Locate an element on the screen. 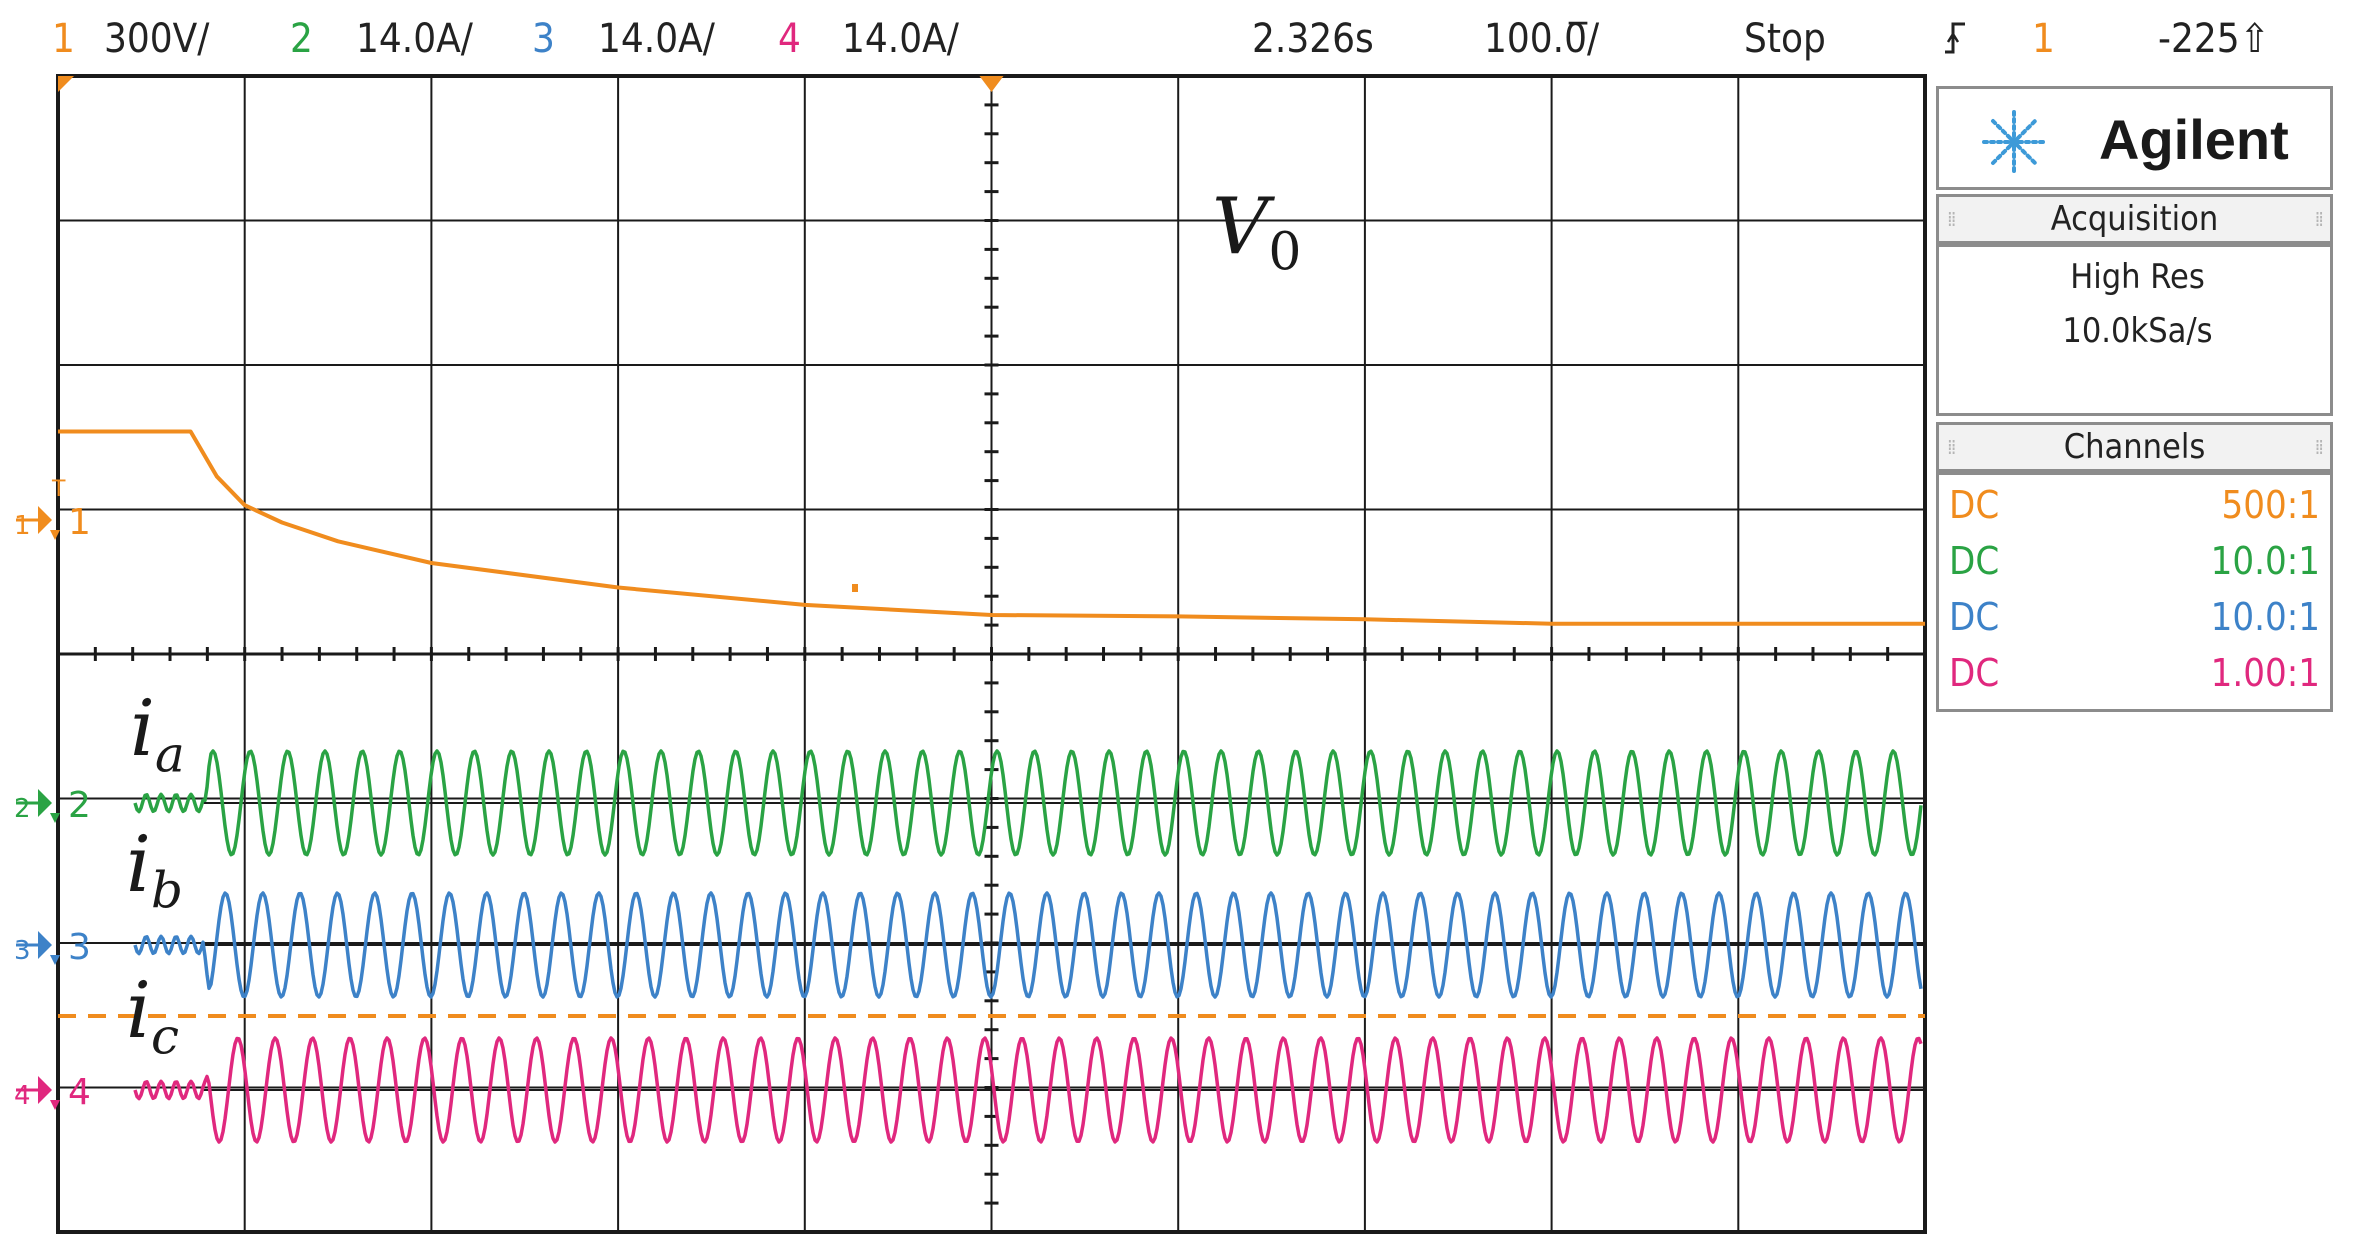 The width and height of the screenshot is (2353, 1255). channel-row-1: DC 500:1 is located at coordinates (2137, 505).